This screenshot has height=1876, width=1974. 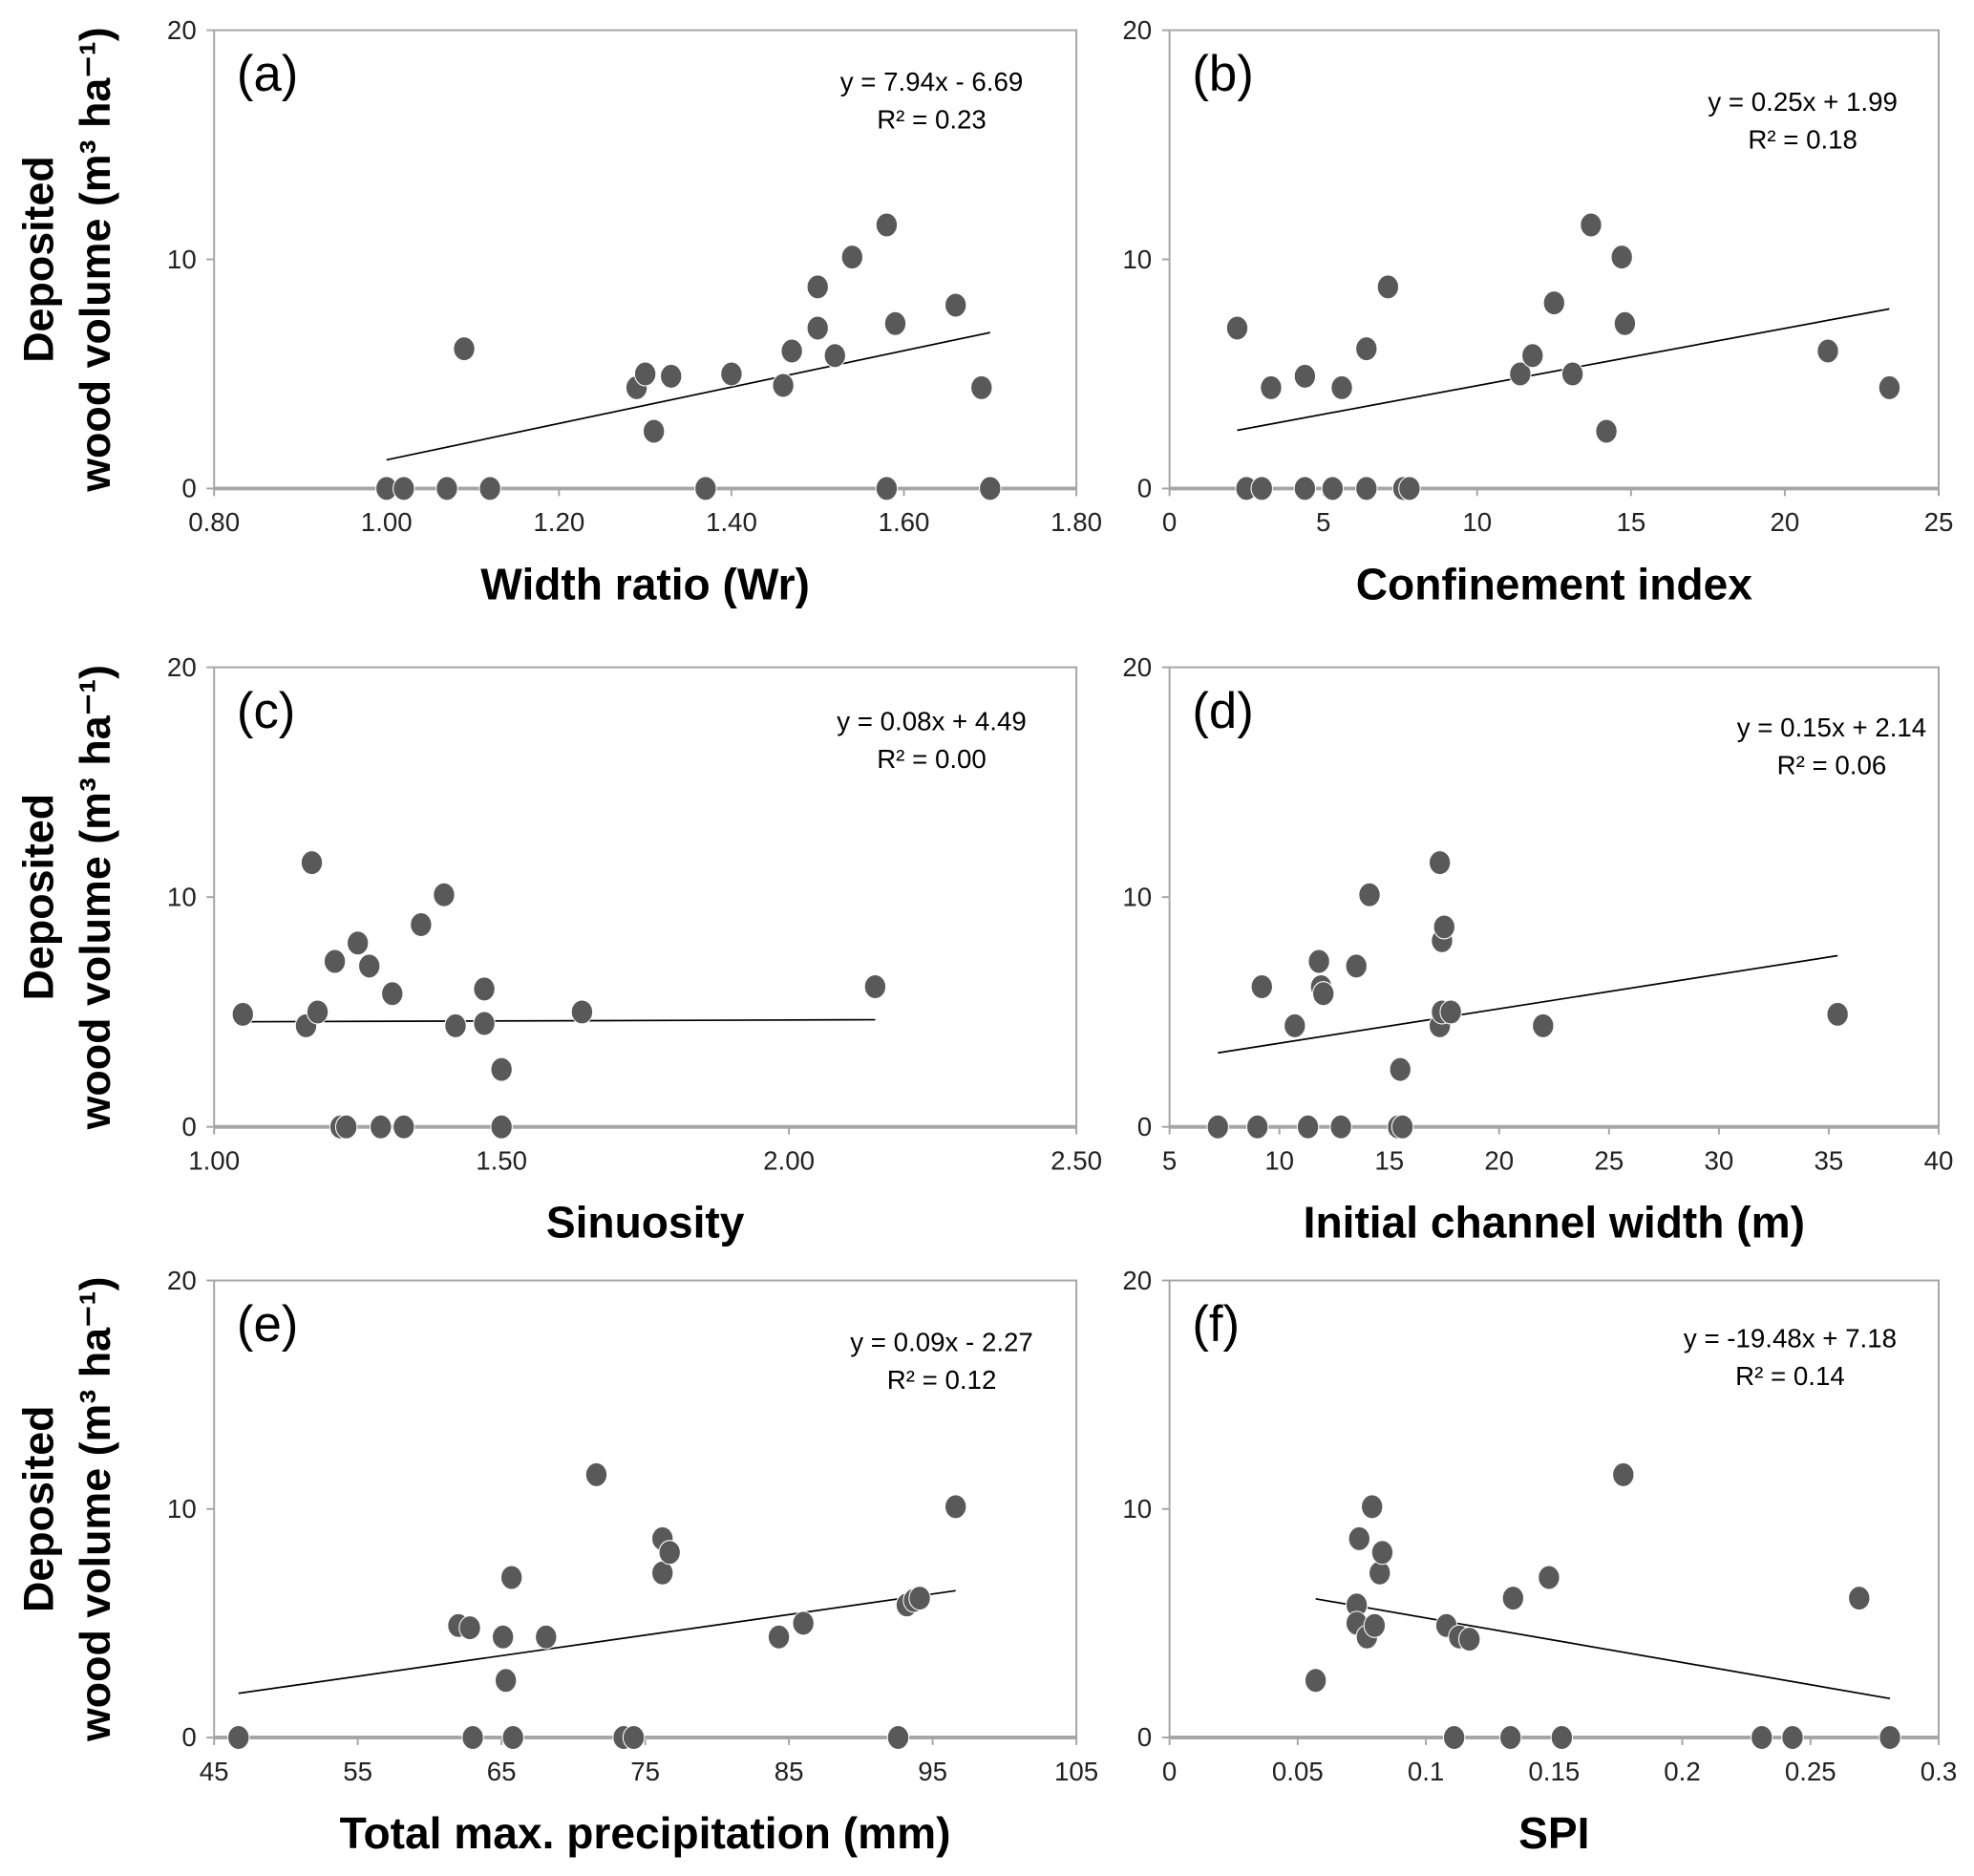 What do you see at coordinates (502, 1772) in the screenshot?
I see `x-tick-label: 65` at bounding box center [502, 1772].